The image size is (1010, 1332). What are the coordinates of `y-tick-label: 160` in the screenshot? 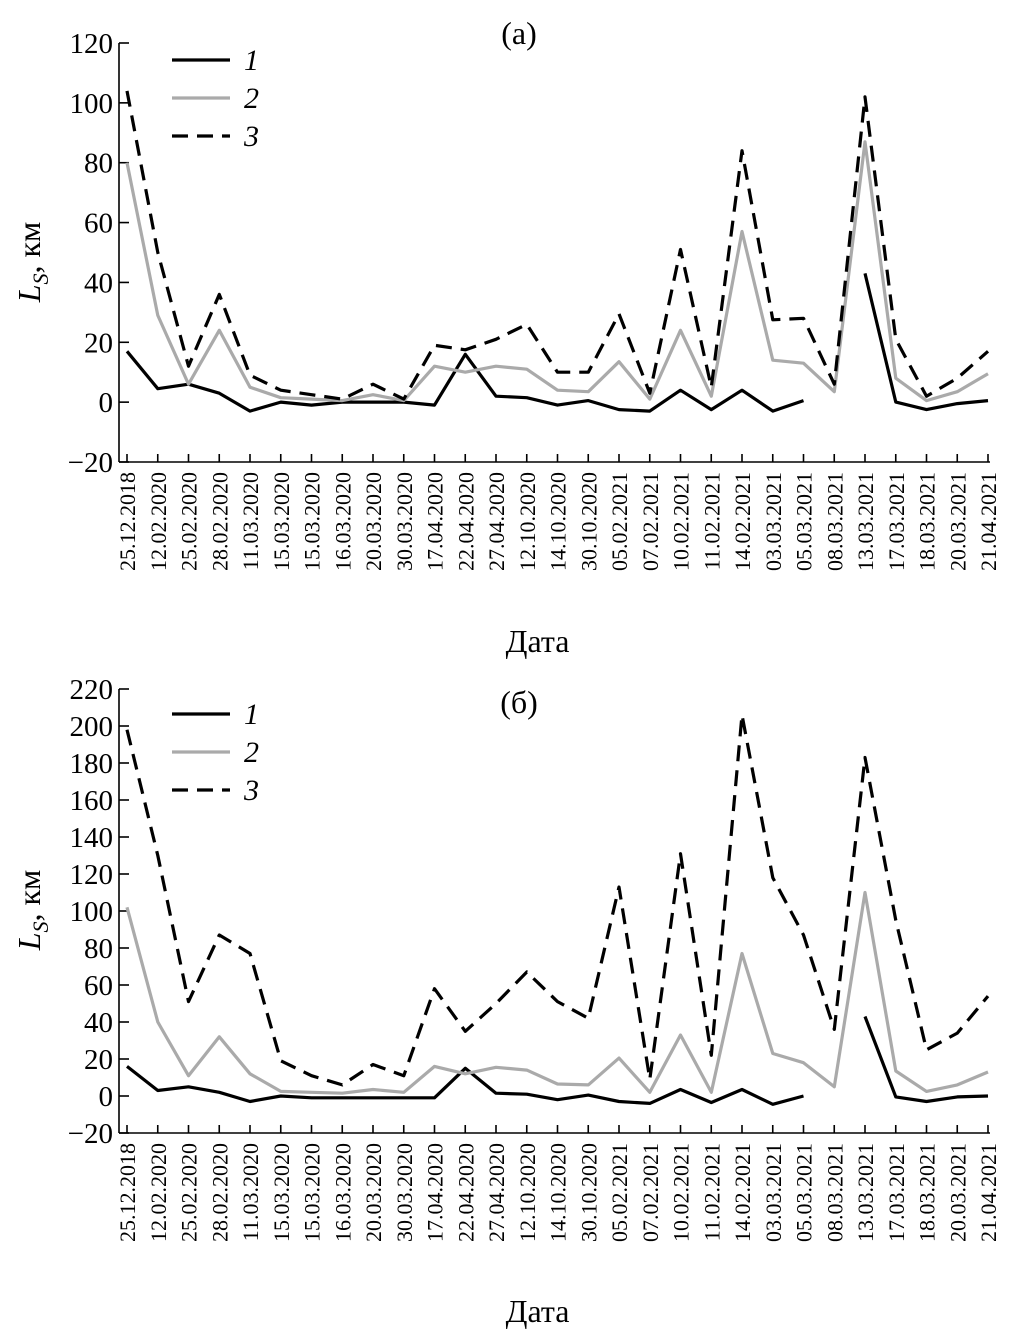 It's located at (92, 801).